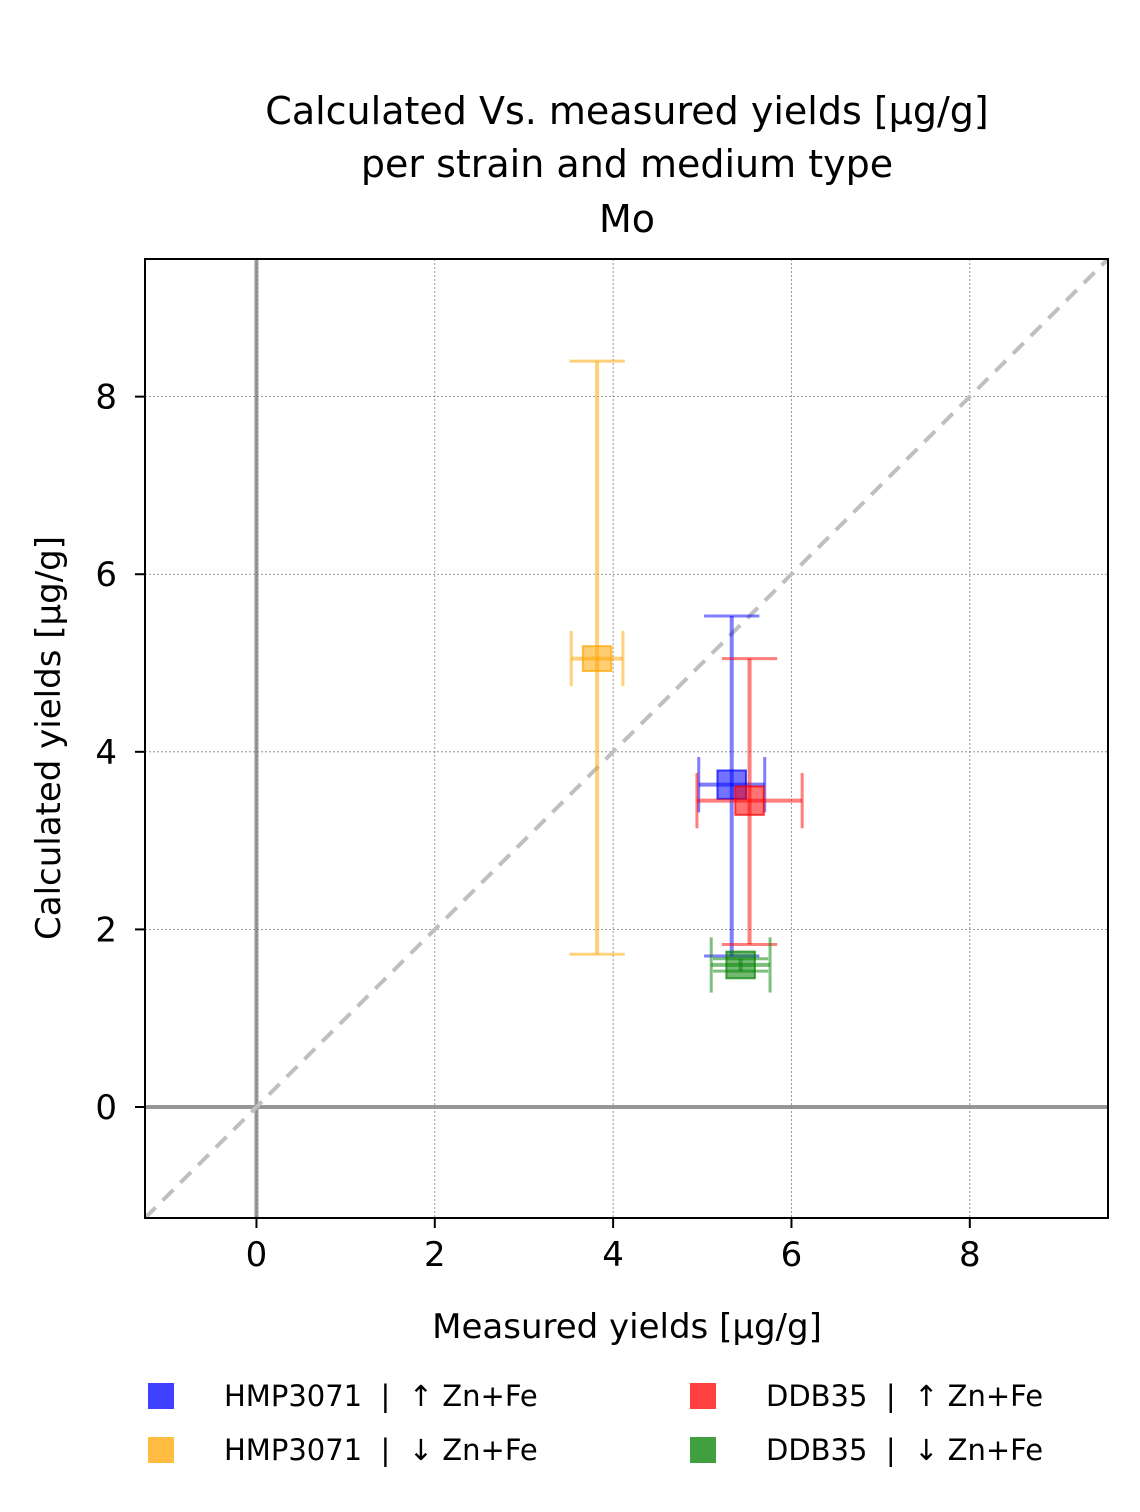 The height and width of the screenshot is (1512, 1140). I want to click on chart-title-line-3: Mo, so click(627, 219).